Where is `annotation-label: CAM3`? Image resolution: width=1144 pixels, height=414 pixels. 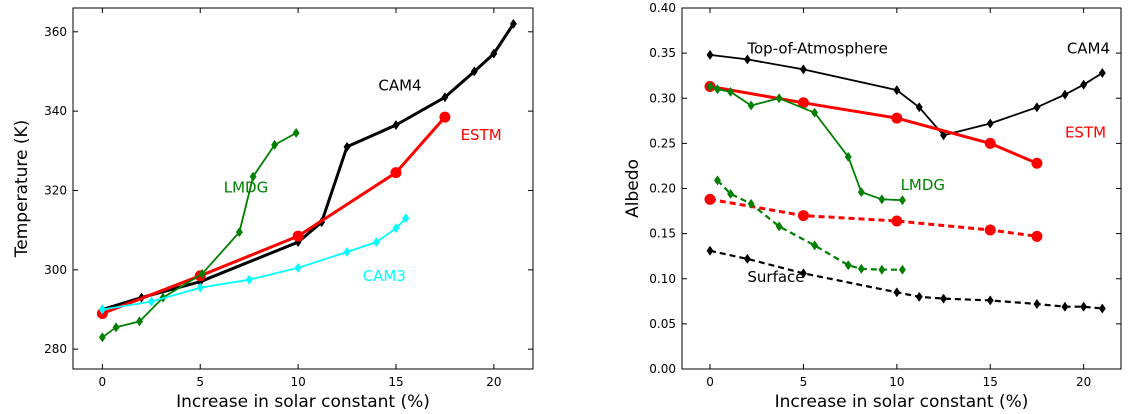 annotation-label: CAM3 is located at coordinates (384, 276).